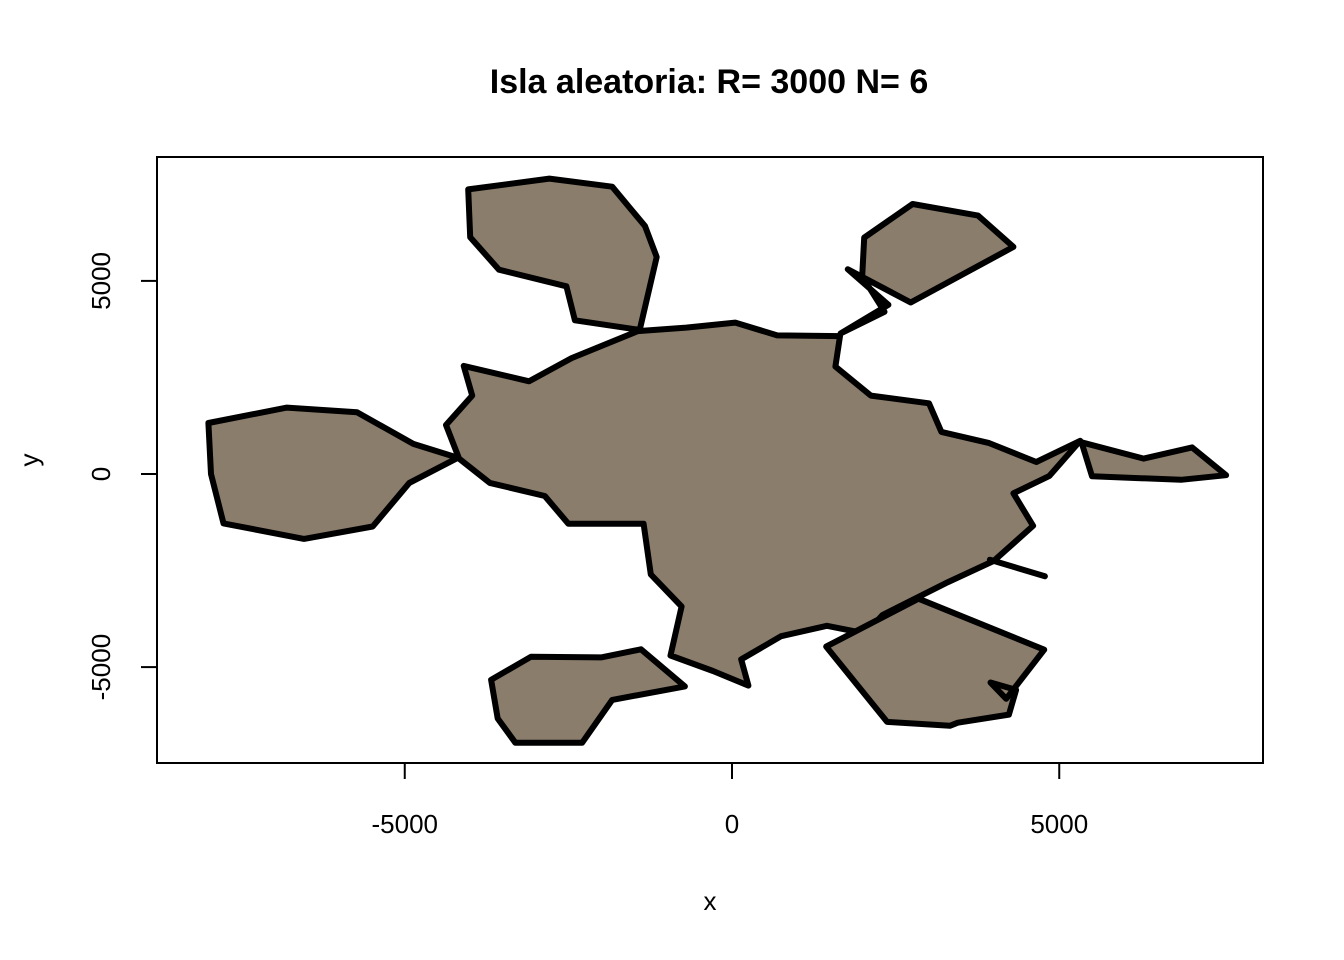 The height and width of the screenshot is (960, 1344). I want to click on y-axis: -5000 5000 0, so click(121, 476).